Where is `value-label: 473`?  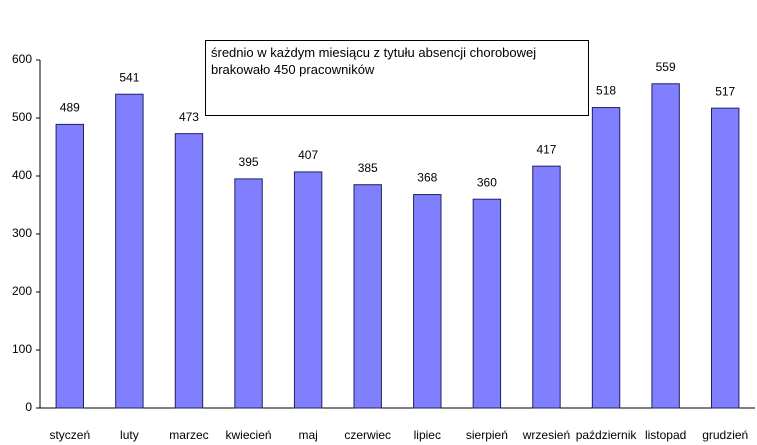
value-label: 473 is located at coordinates (189, 117).